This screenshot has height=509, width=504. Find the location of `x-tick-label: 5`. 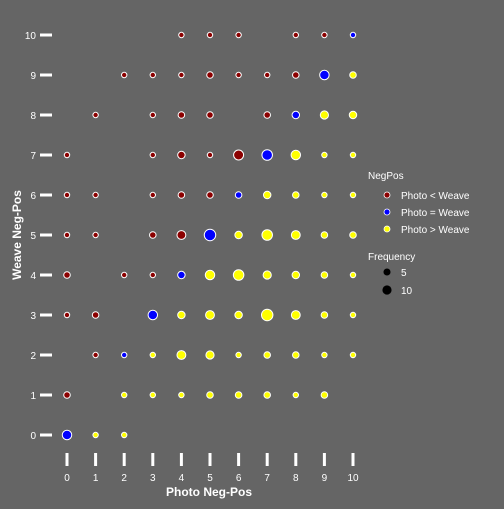

x-tick-label: 5 is located at coordinates (210, 478).